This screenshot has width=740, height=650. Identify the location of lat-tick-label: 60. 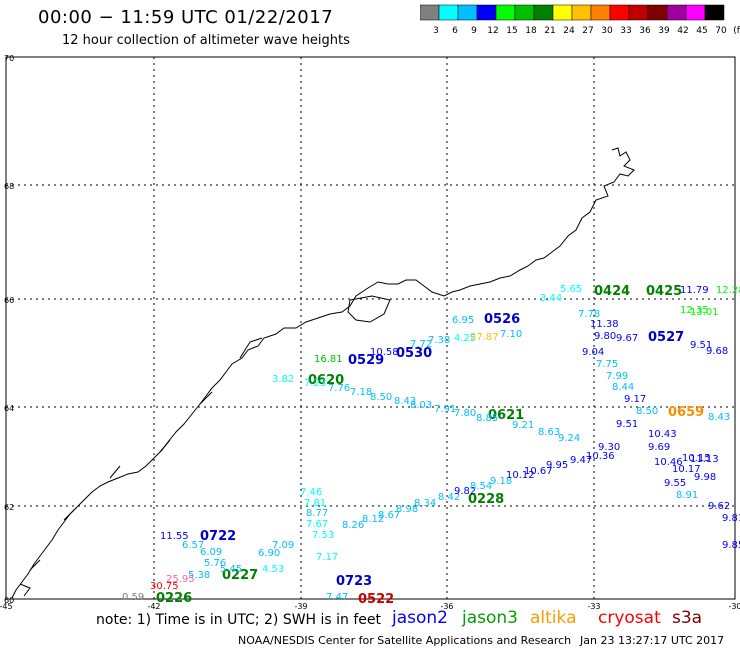
(9, 600).